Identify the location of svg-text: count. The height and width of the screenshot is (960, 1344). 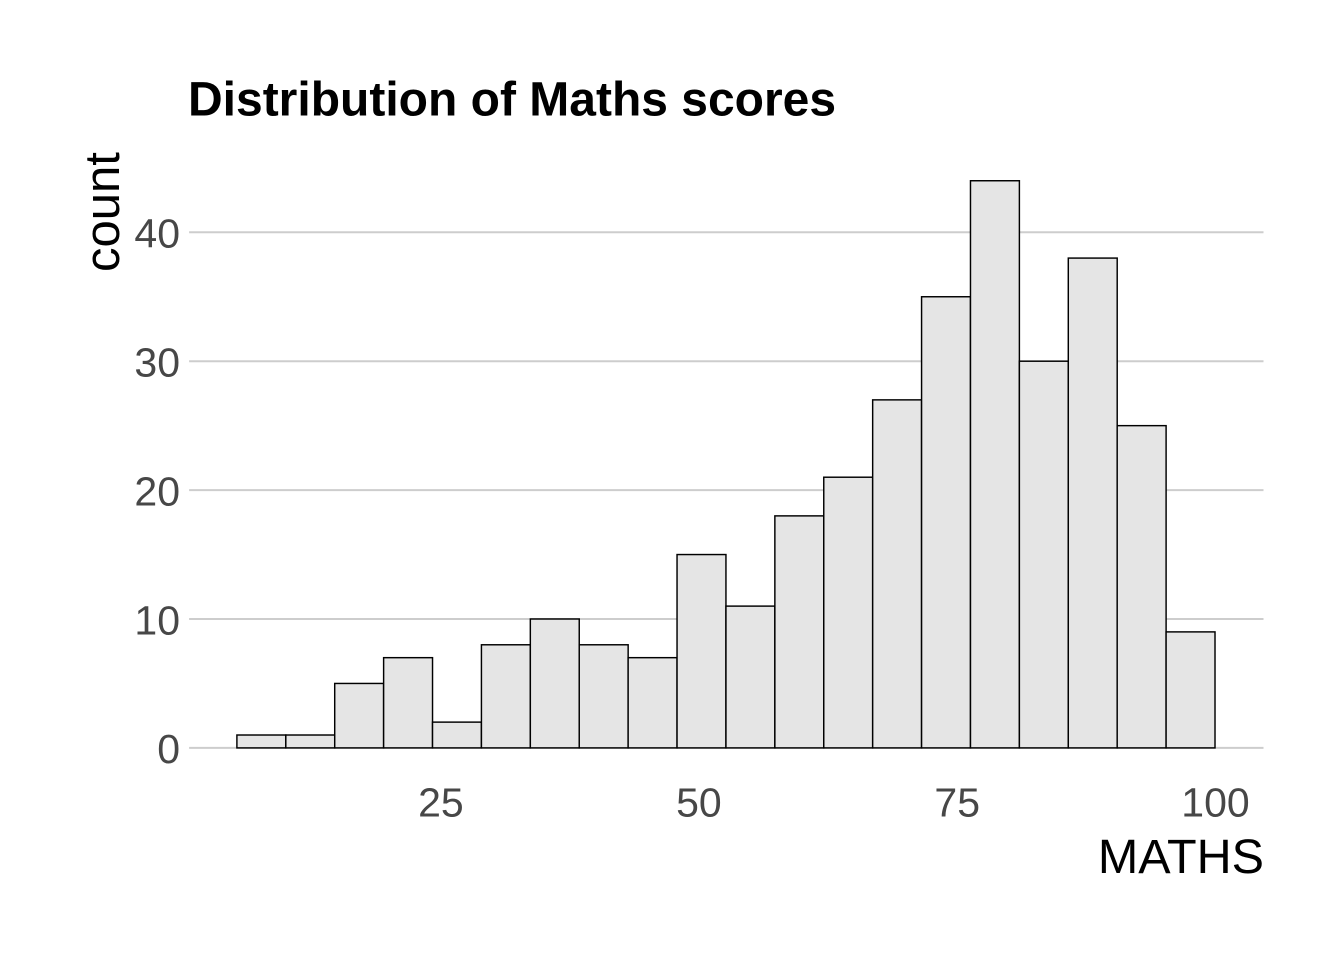
(103, 212).